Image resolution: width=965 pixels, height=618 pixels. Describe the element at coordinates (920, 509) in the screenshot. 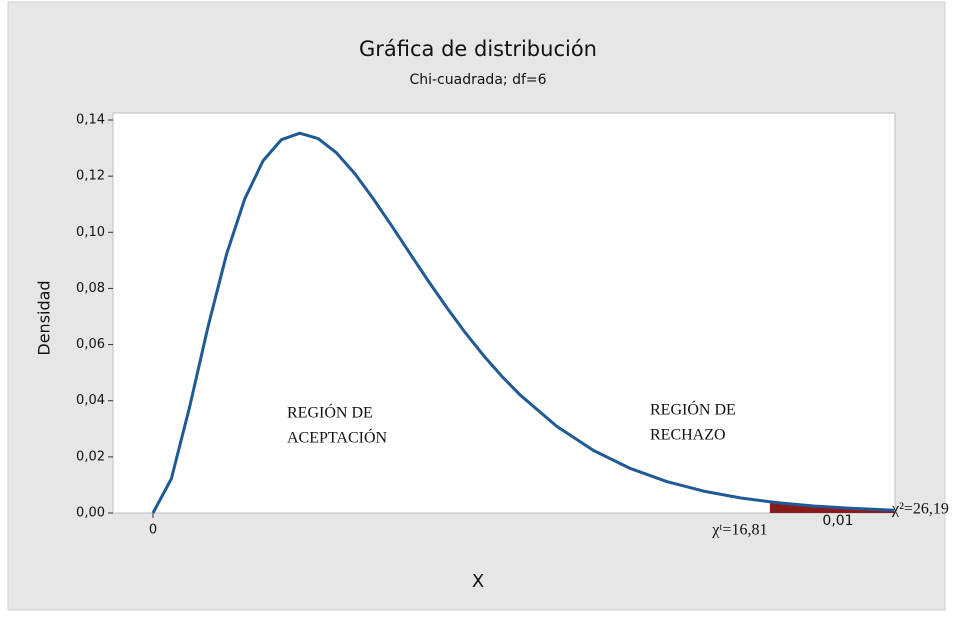

I see `statistic-label: χ²=26,19` at that location.